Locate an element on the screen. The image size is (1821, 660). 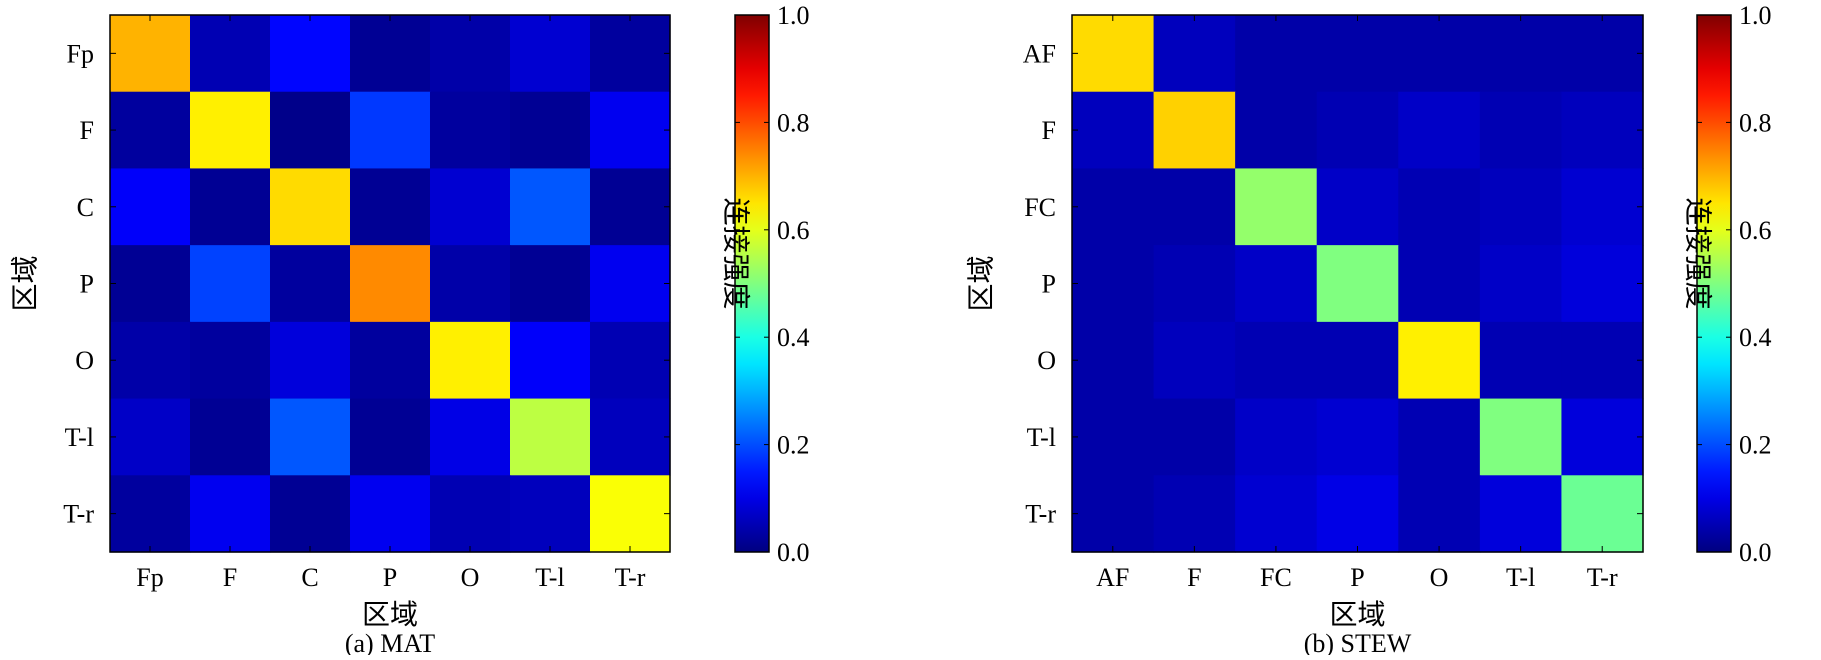
heatmap-cell-T-l-Fp is located at coordinates (150, 437).